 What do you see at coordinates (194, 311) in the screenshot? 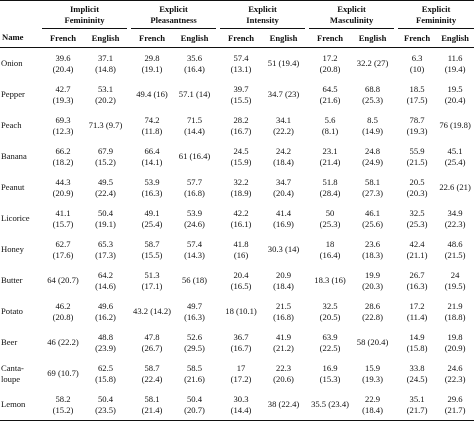
I see `data-cell: 49.7 (16.3)` at bounding box center [194, 311].